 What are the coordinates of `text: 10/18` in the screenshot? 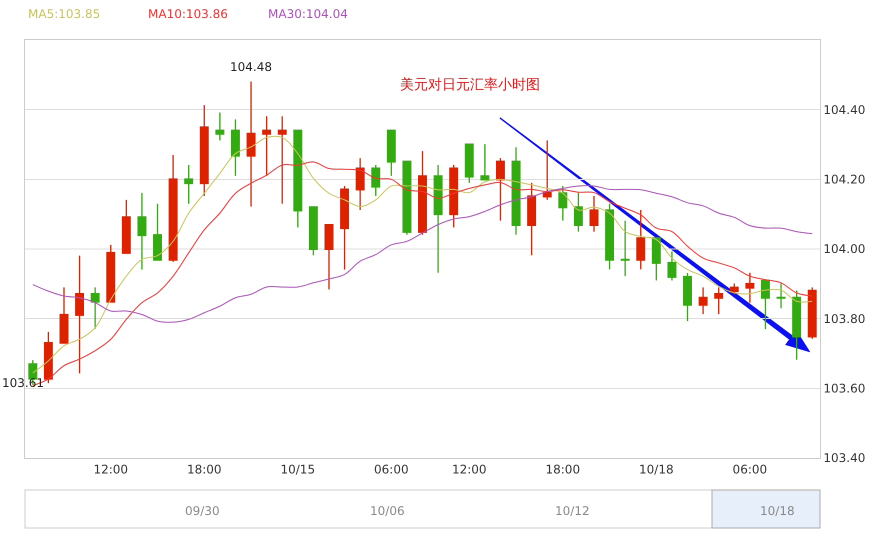 It's located at (777, 511).